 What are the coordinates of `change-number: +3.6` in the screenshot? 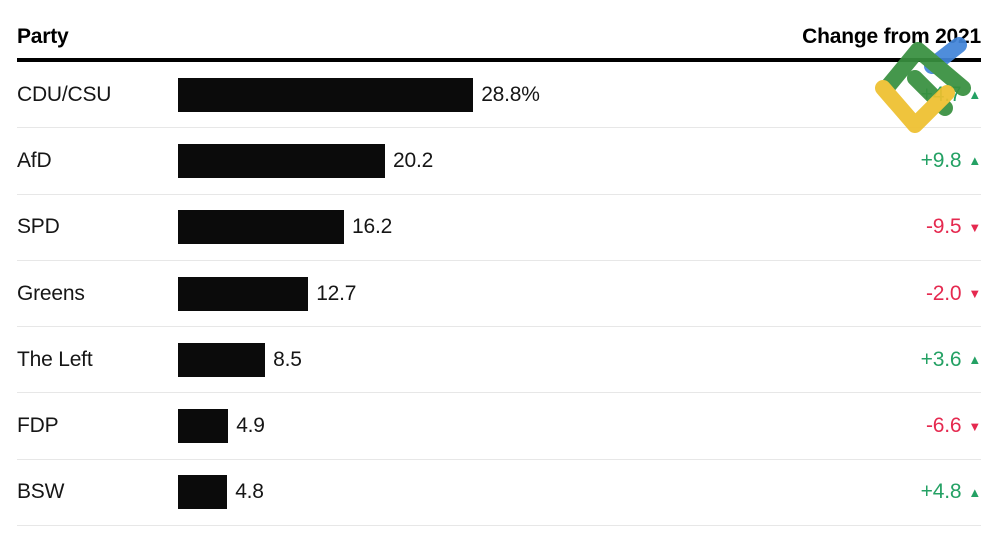 It's located at (941, 359).